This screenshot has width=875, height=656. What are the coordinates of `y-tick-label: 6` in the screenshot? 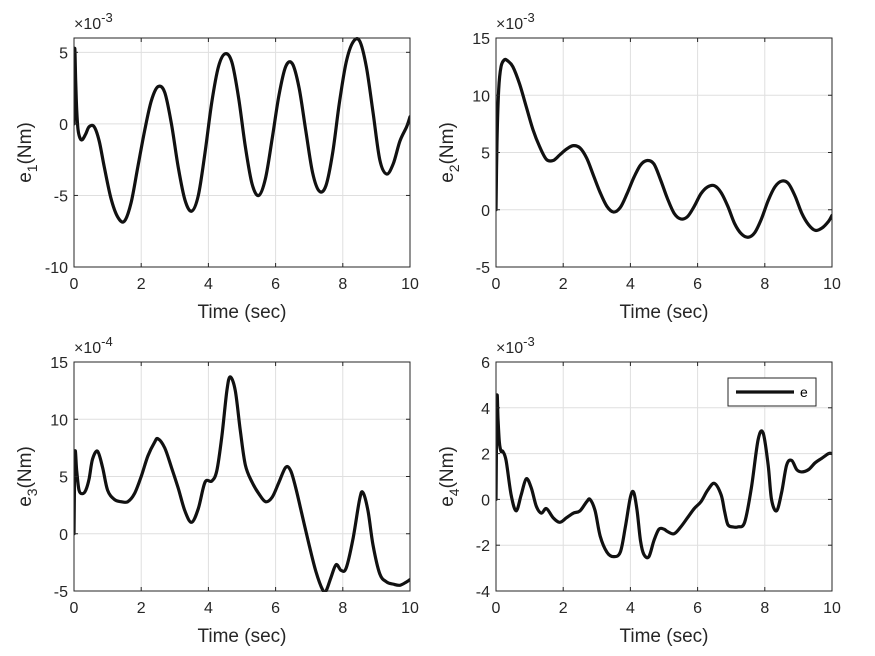 It's located at (485, 363).